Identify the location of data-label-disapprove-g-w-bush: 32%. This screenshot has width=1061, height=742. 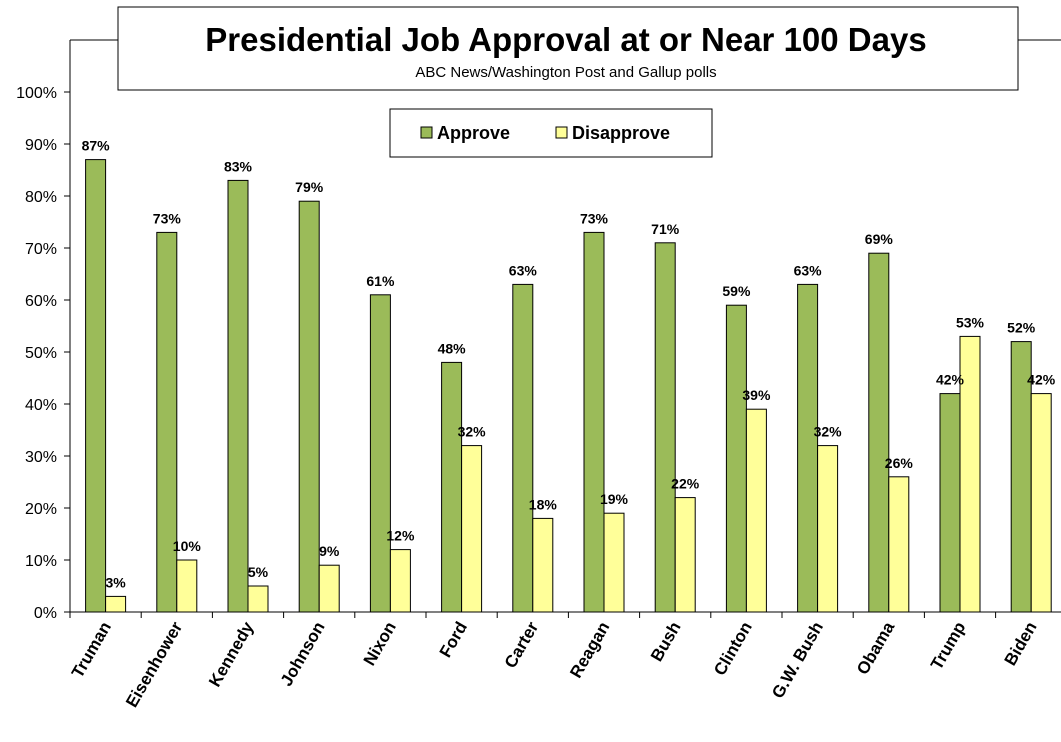
(828, 432).